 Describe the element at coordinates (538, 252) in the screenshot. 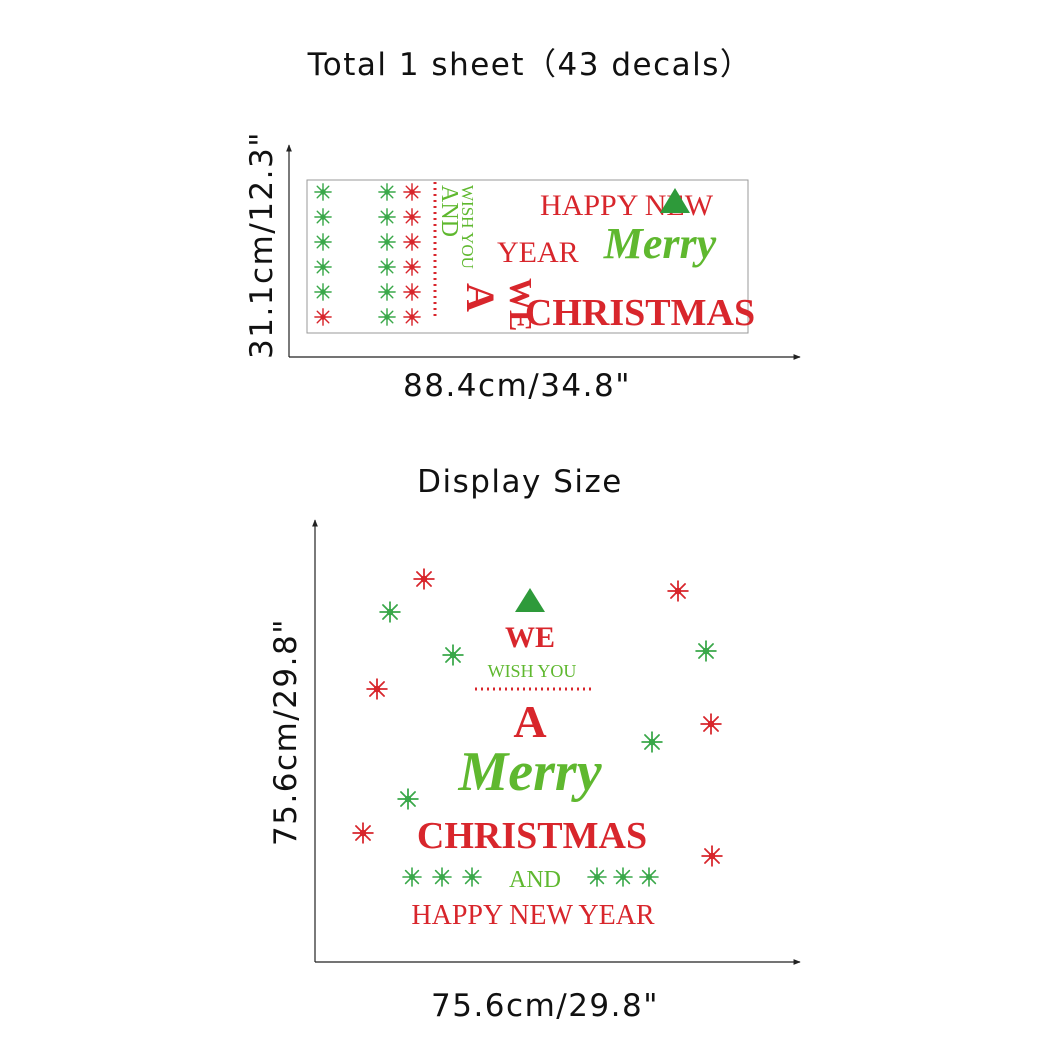

I see `decal-text: YEAR` at that location.